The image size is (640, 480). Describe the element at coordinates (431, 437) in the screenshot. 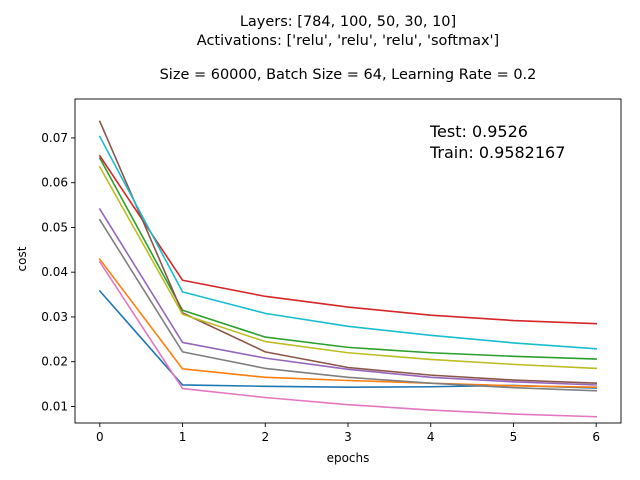

I see `x-tick-label: 4` at that location.